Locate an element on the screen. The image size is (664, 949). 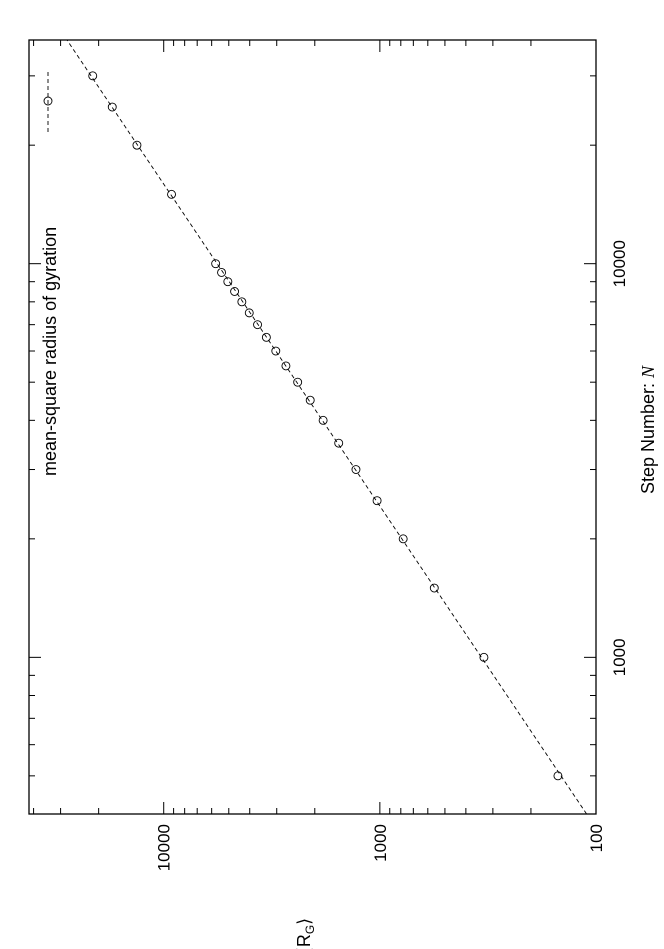
x-tick-label-group: 1000 is located at coordinates (619, 657).